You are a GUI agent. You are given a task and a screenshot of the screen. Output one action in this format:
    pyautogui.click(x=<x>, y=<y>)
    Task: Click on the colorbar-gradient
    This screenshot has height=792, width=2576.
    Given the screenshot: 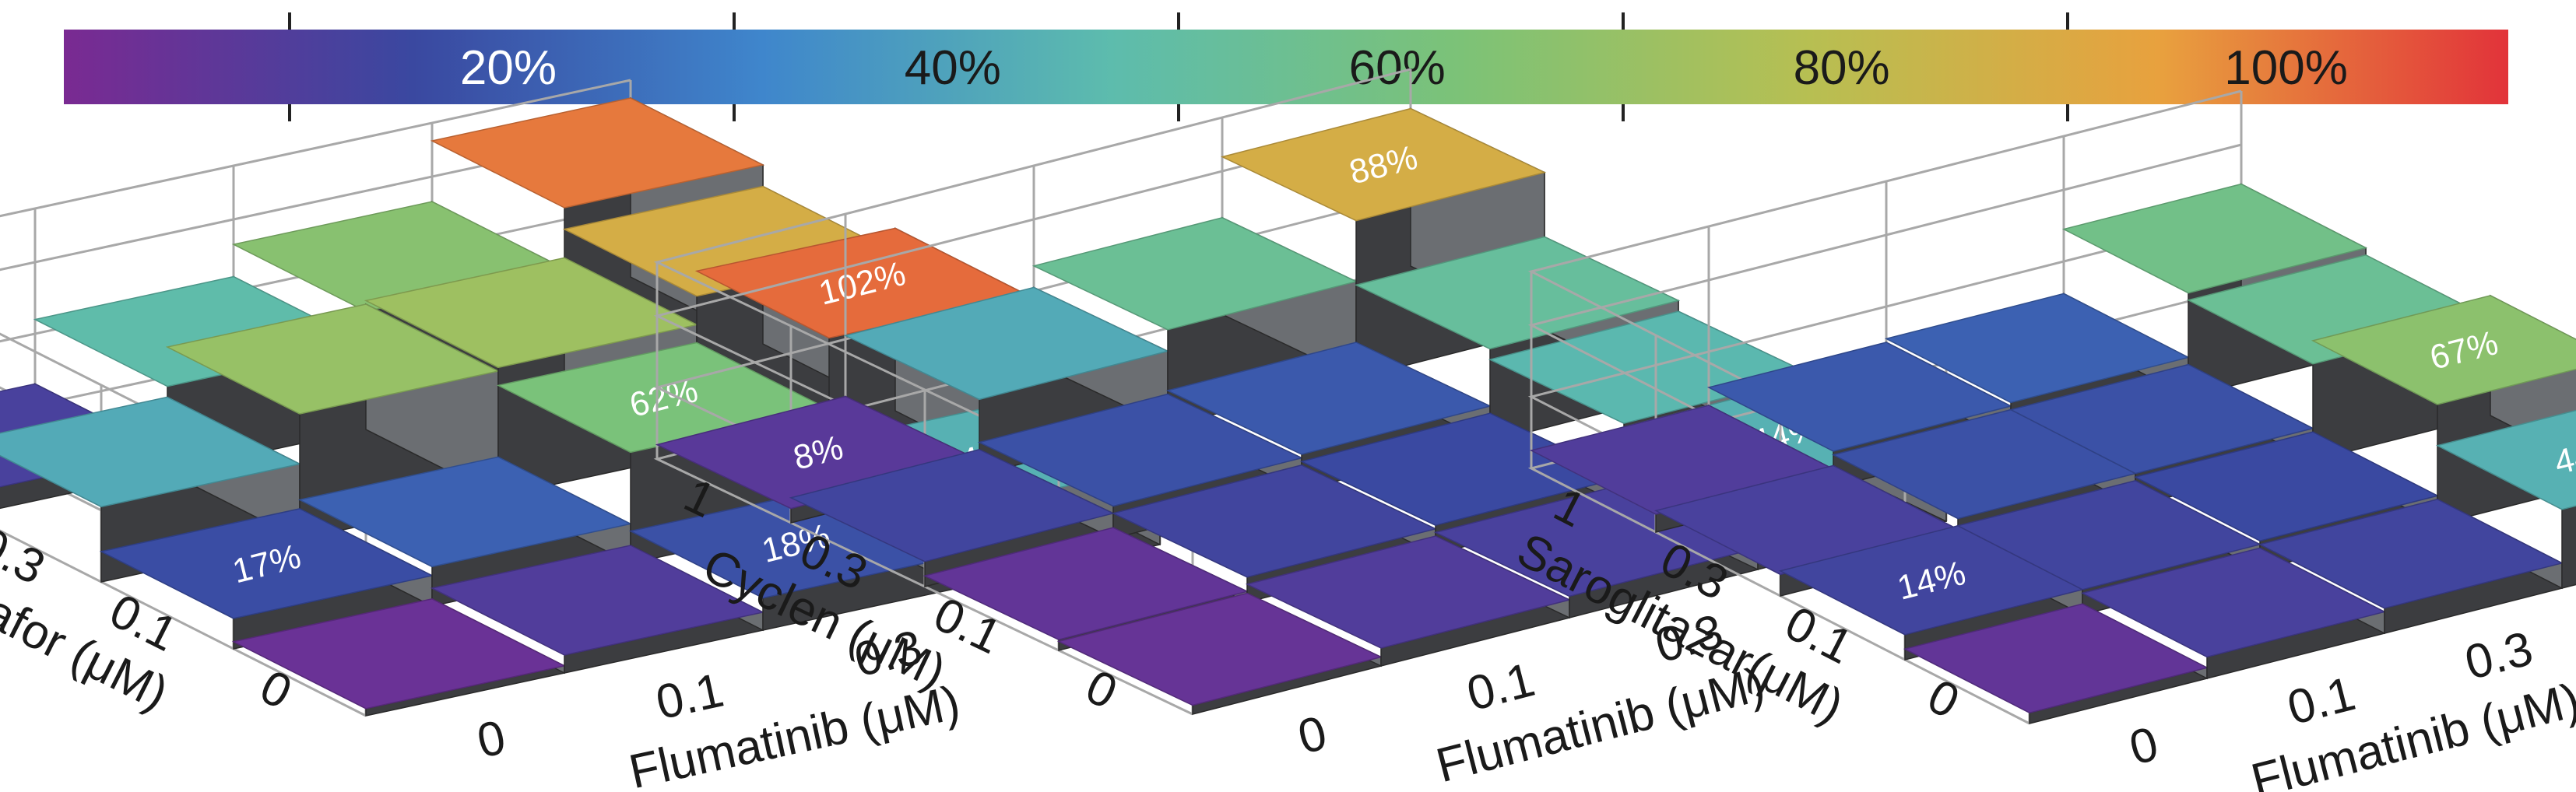 What is the action you would take?
    pyautogui.click(x=1286, y=67)
    